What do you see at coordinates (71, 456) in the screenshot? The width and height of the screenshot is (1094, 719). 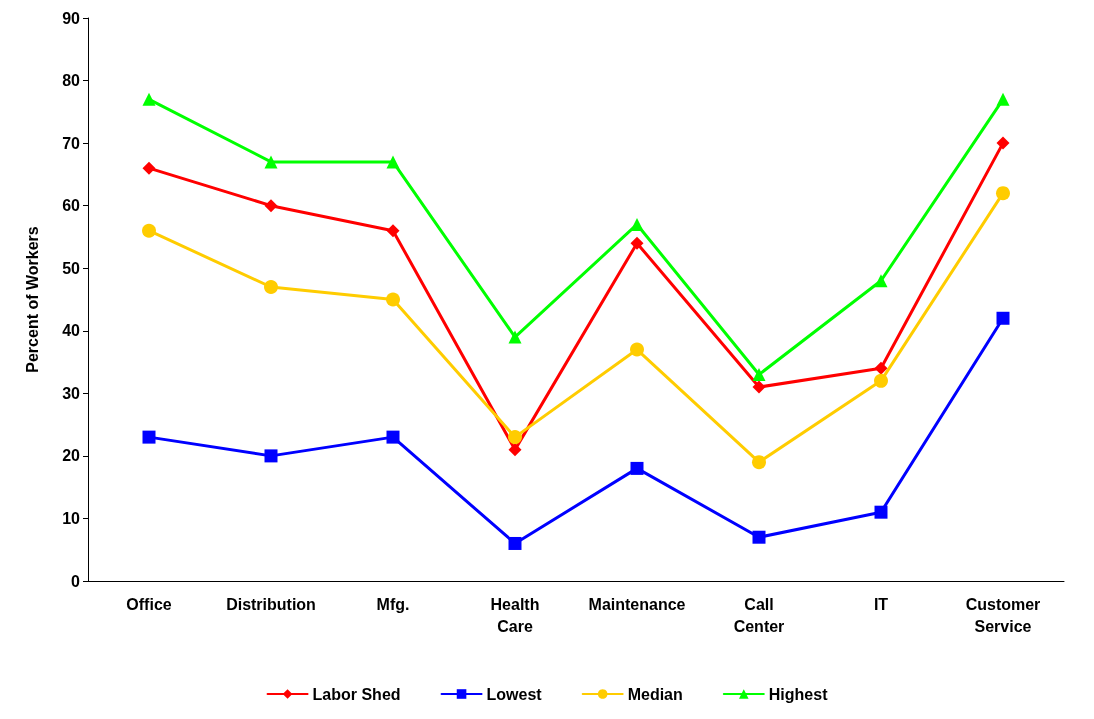 I see `y-tick-label: 20` at bounding box center [71, 456].